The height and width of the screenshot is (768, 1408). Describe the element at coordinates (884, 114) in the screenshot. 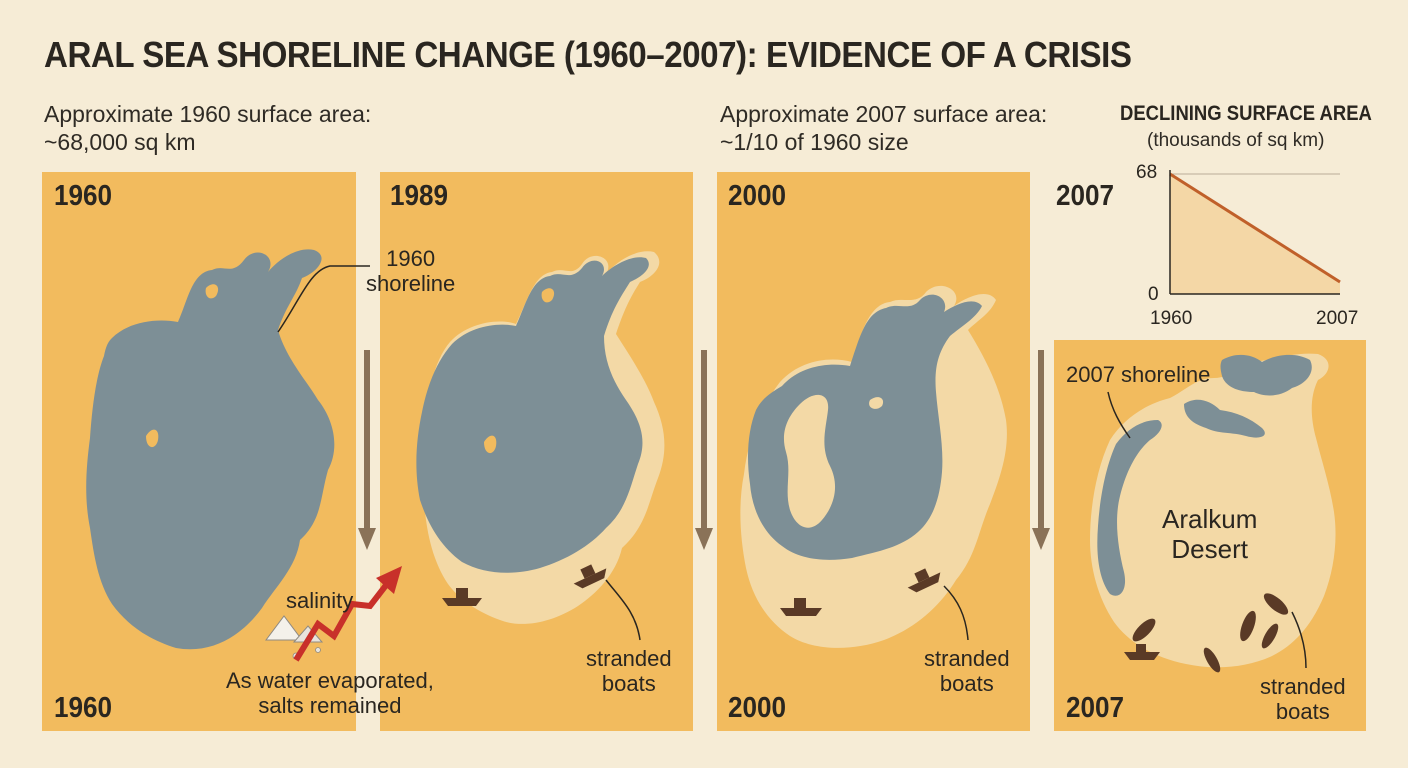

I see `area-2007-line1: Approximate 2007 surface area:` at that location.